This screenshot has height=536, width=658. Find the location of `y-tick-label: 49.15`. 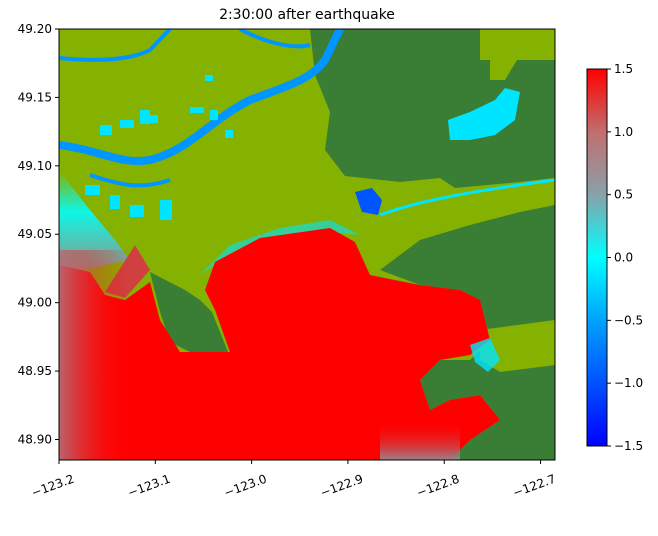

y-tick-label: 49.15 is located at coordinates (35, 97).